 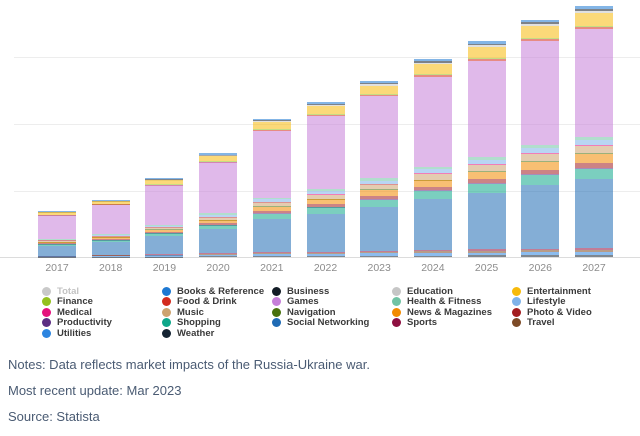 I want to click on legend-label: Productivity, so click(x=84, y=322).